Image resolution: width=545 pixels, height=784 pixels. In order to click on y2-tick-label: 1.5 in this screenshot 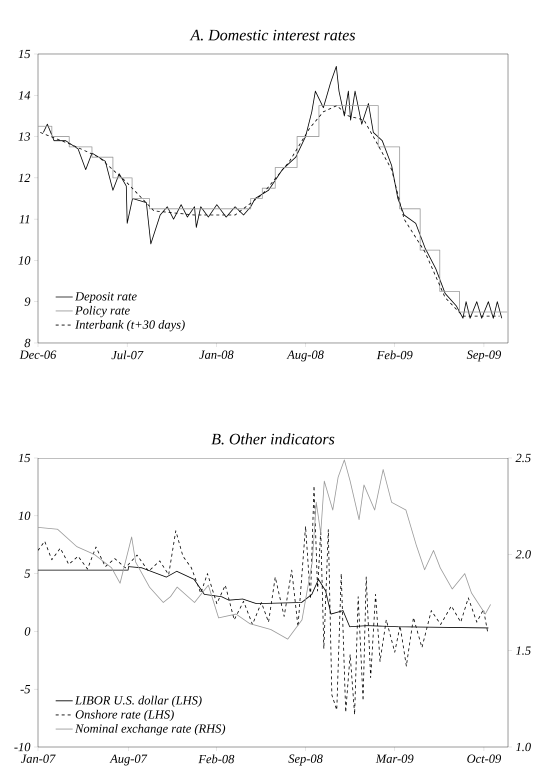, I will do `click(523, 650)`.